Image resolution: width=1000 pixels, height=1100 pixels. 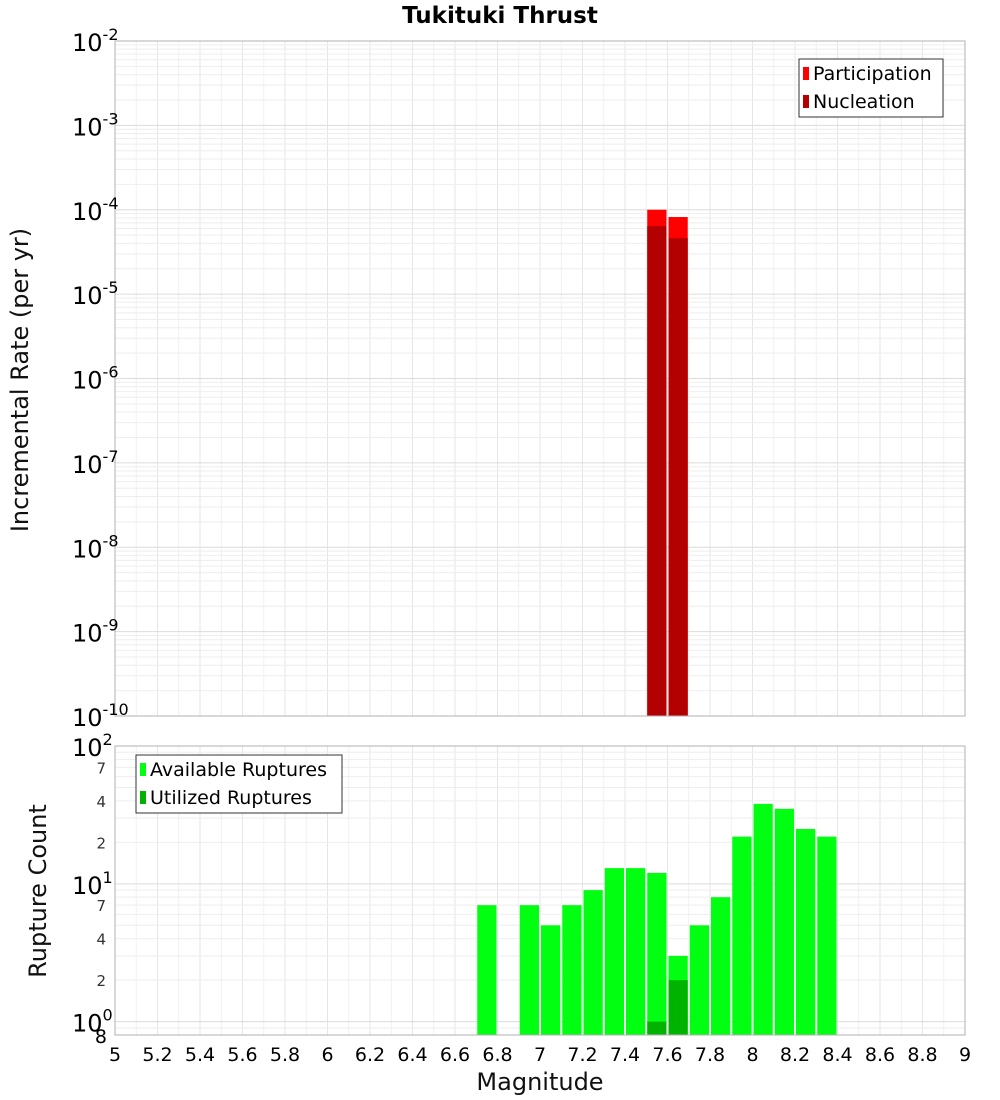 I want to click on bottom-y-minor-tick-label: 8, so click(x=101, y=1037).